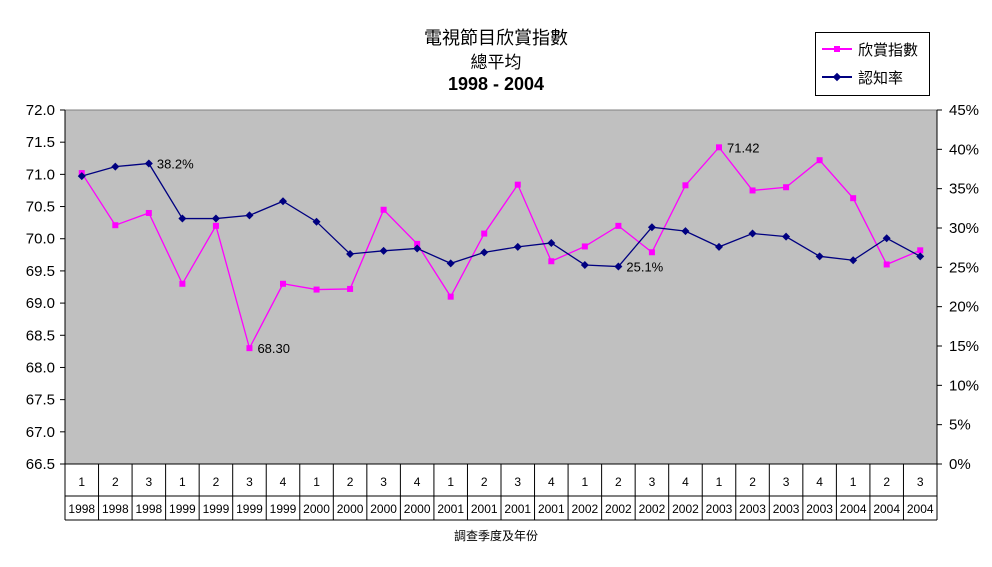  I want to click on legend-label-appreciation: 欣賞指數, so click(888, 50).